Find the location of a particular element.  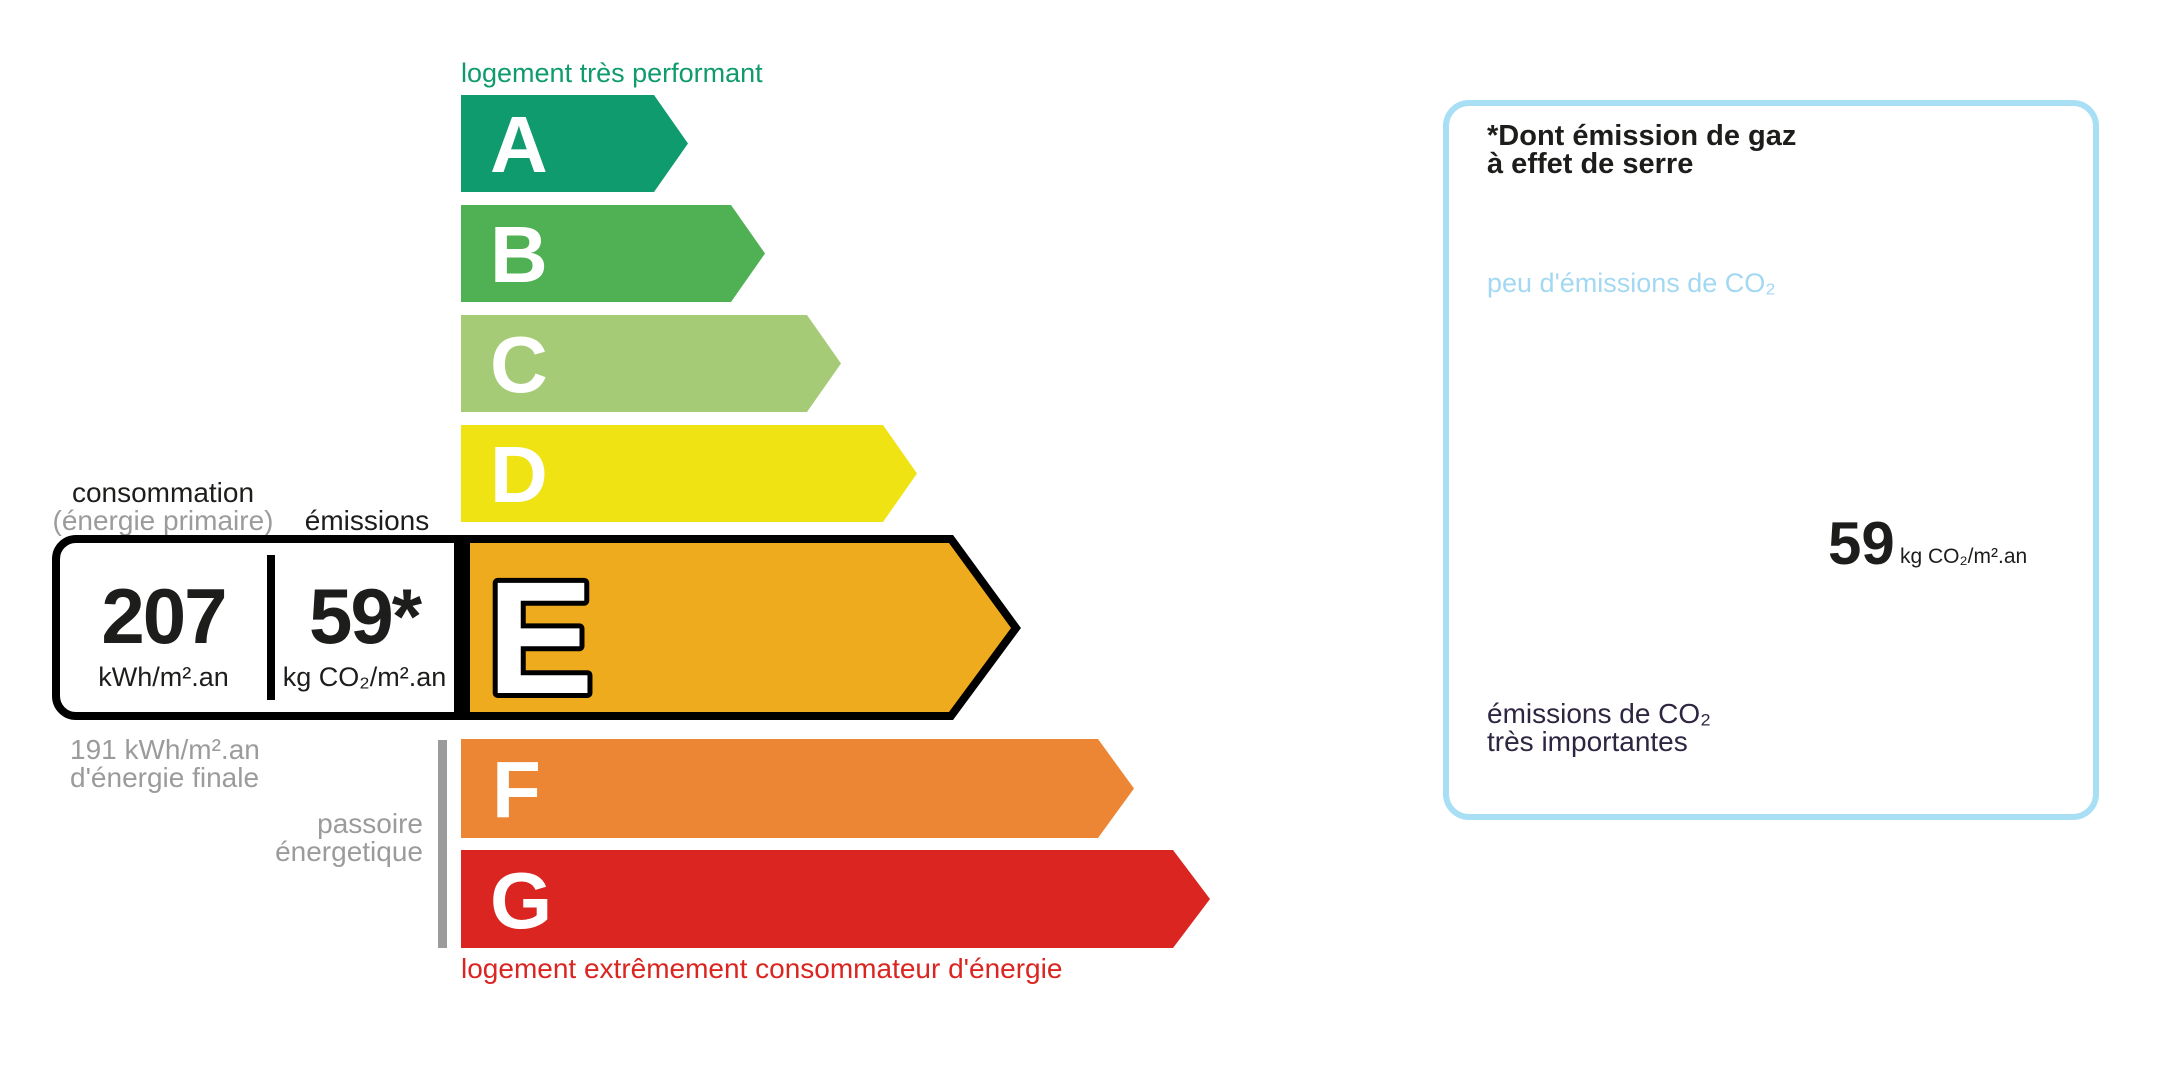

ghg-panel-title-line2: à effet de serre is located at coordinates (1590, 164).